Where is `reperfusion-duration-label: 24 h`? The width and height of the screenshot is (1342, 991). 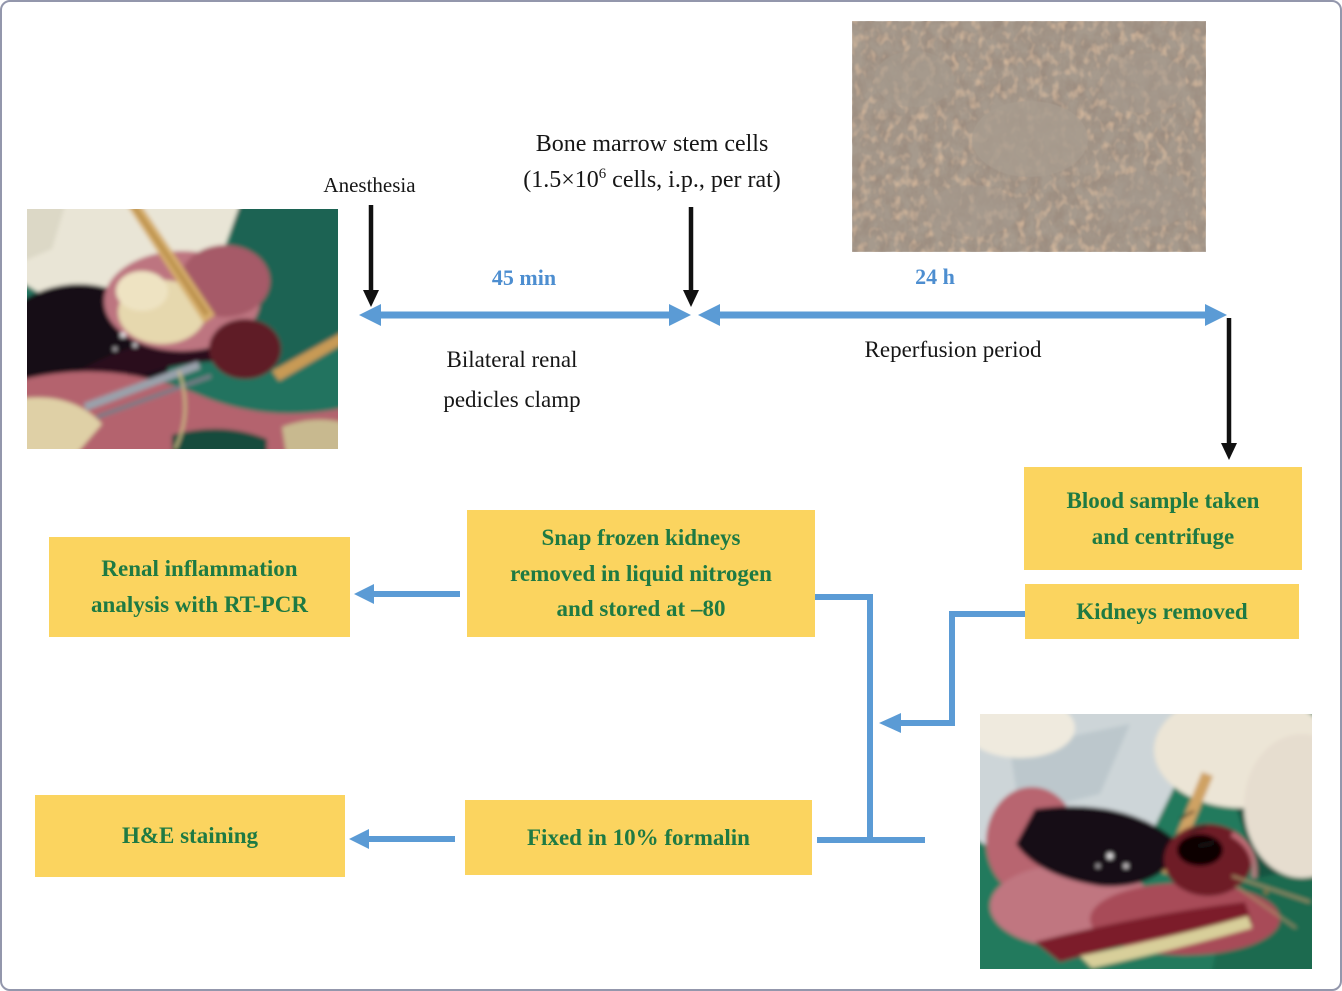 reperfusion-duration-label: 24 h is located at coordinates (935, 276).